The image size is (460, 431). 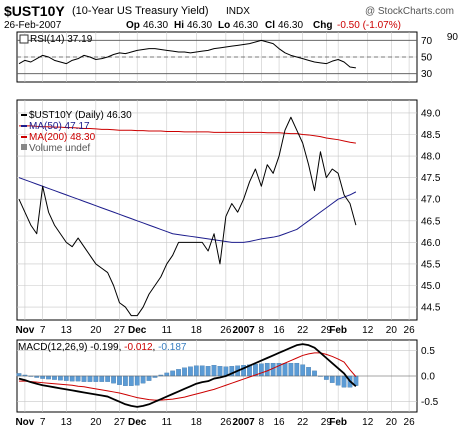 What do you see at coordinates (427, 41) in the screenshot?
I see `rsi-ytick-label: 70` at bounding box center [427, 41].